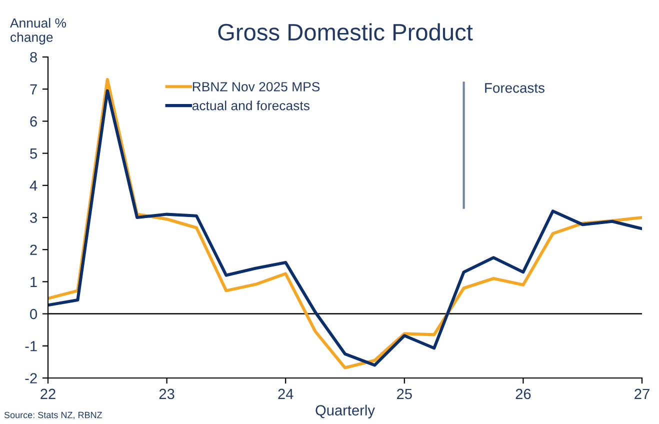  What do you see at coordinates (34, 185) in the screenshot?
I see `y-tick-label: 4` at bounding box center [34, 185].